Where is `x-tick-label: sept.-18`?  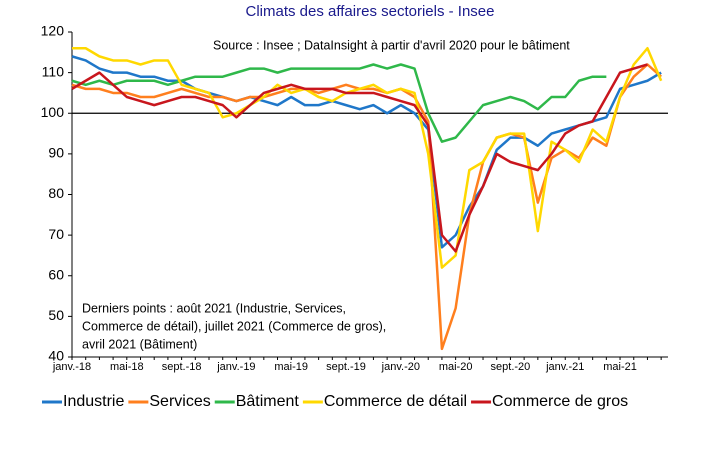
x-tick-label: sept.-18 is located at coordinates (182, 367).